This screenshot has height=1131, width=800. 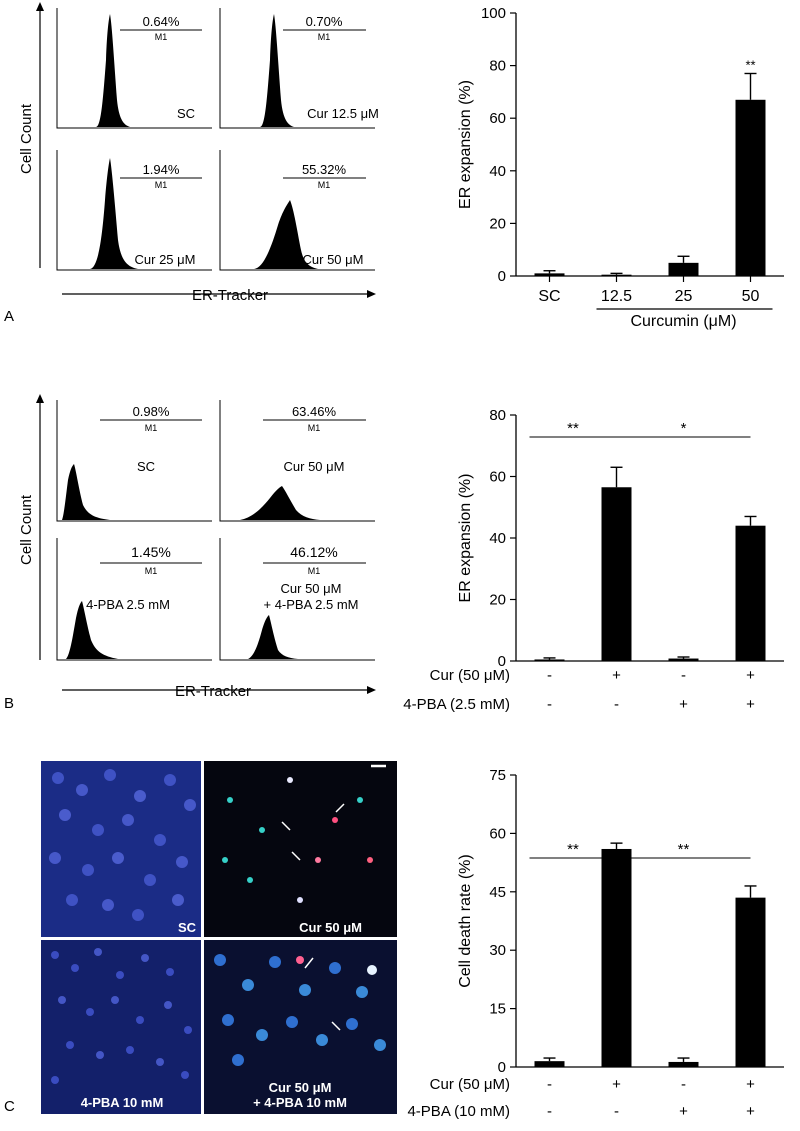 I want to click on micrograph-cur-50-plus-4-pba, so click(x=300, y=1027).